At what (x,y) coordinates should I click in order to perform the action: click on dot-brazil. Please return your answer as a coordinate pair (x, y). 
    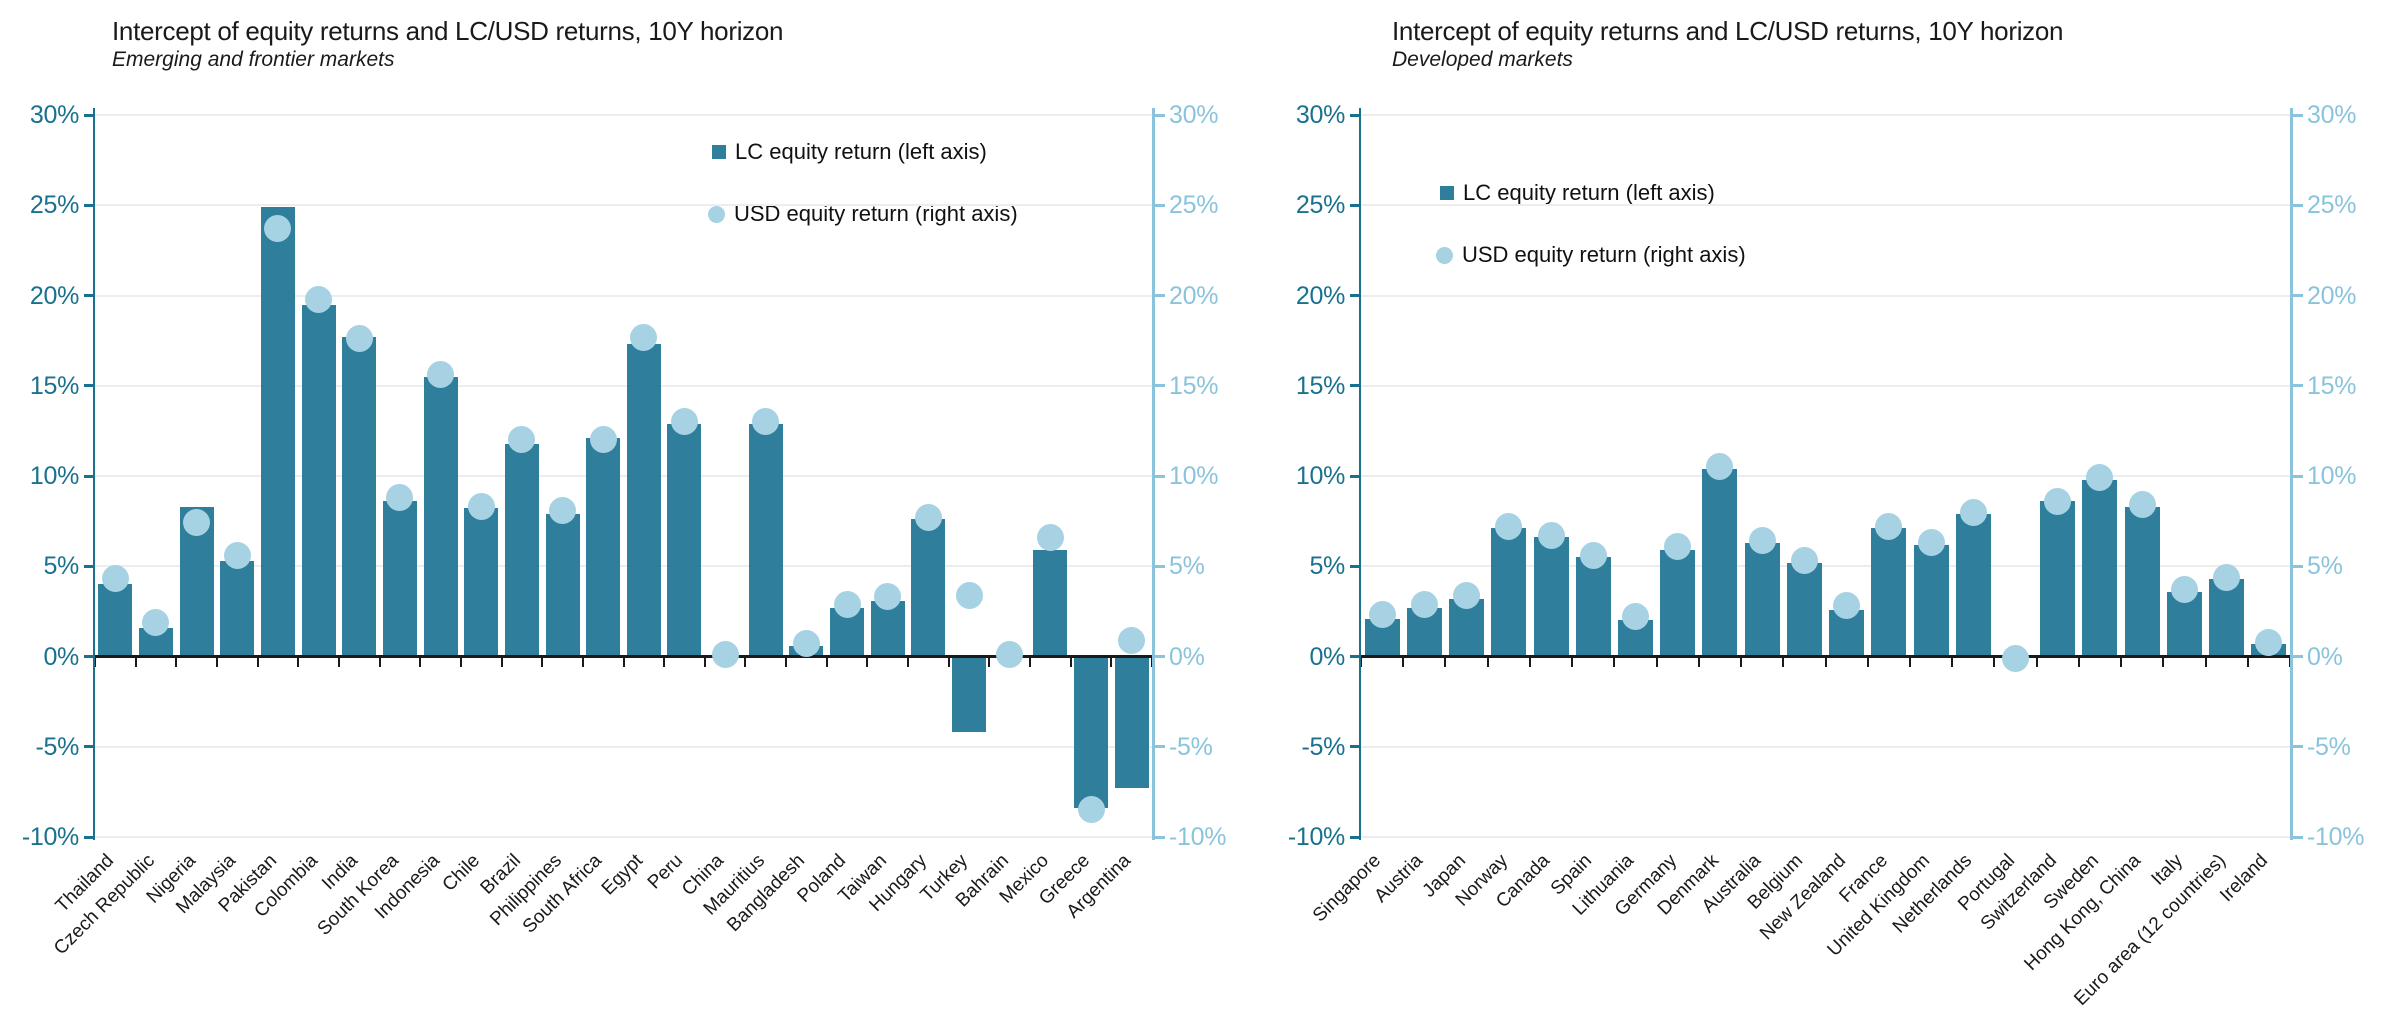
    Looking at the image, I should click on (522, 440).